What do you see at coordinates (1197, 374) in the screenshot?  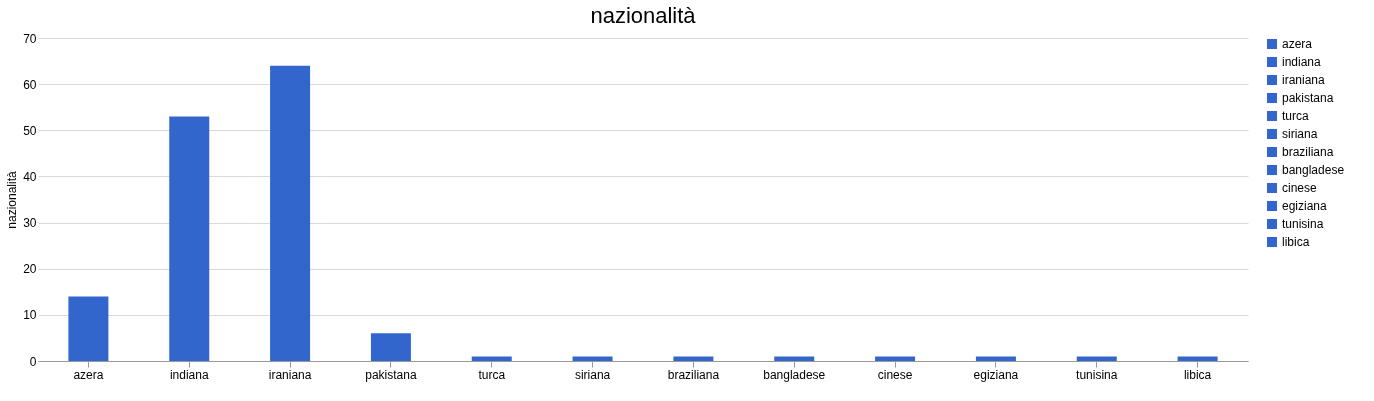 I see `x-tick-label: libica` at bounding box center [1197, 374].